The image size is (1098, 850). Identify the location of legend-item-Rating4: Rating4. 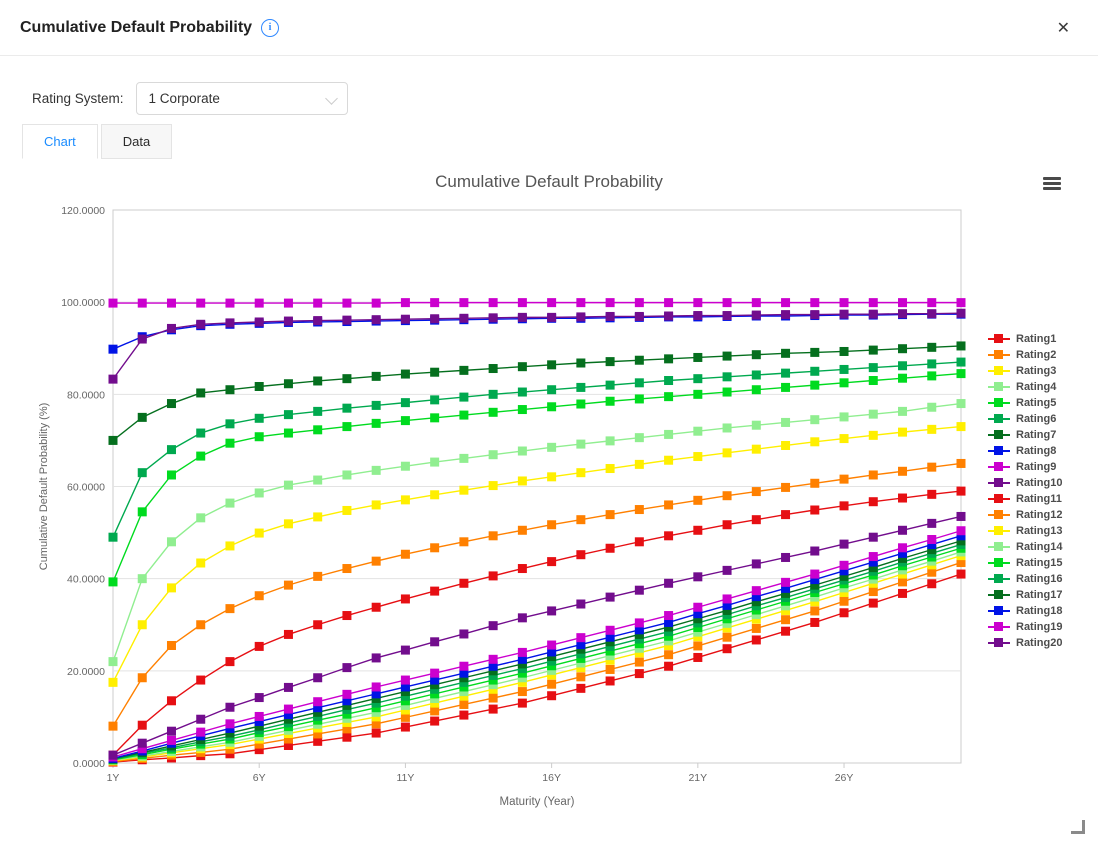
(1025, 387).